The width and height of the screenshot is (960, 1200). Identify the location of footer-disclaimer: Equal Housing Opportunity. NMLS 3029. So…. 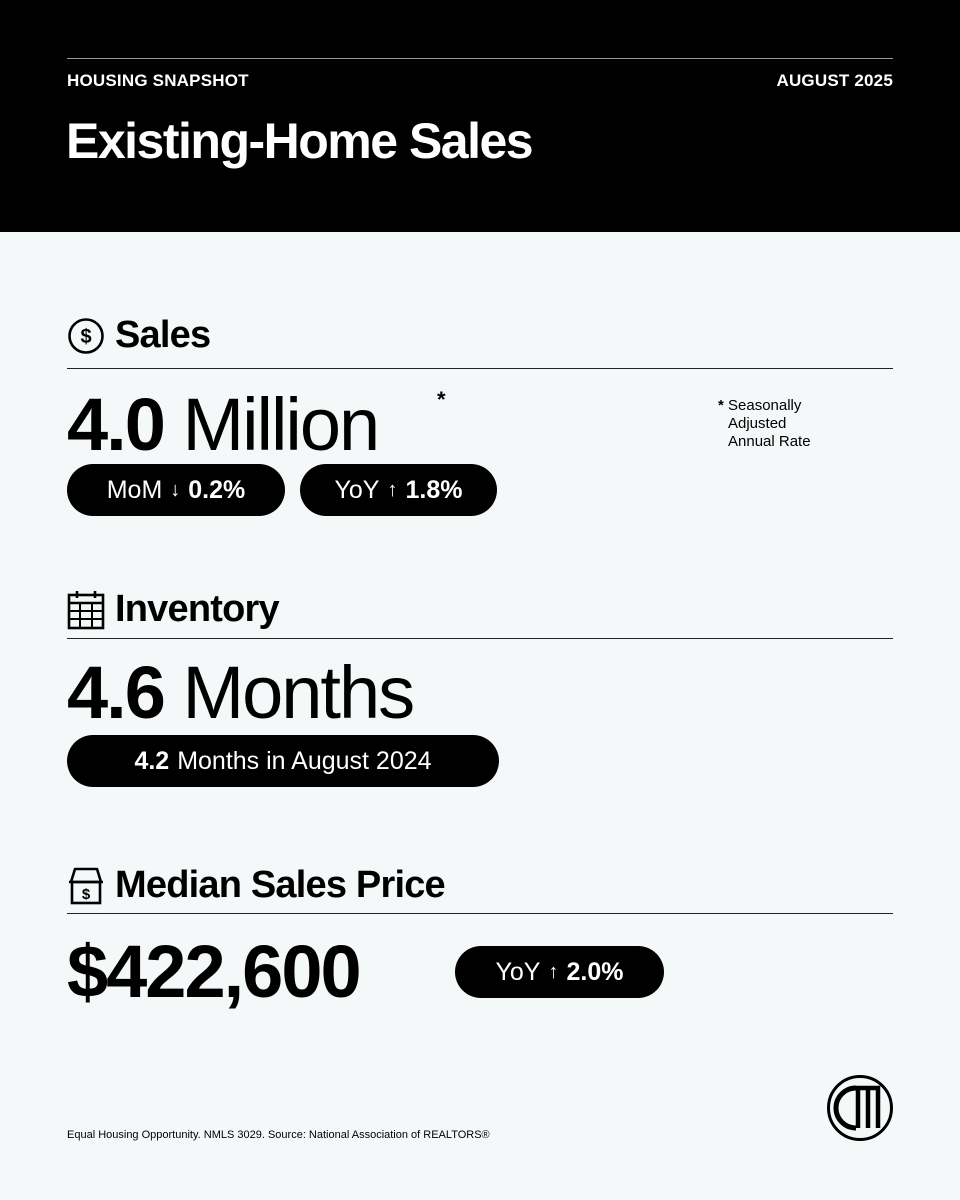
(278, 1135).